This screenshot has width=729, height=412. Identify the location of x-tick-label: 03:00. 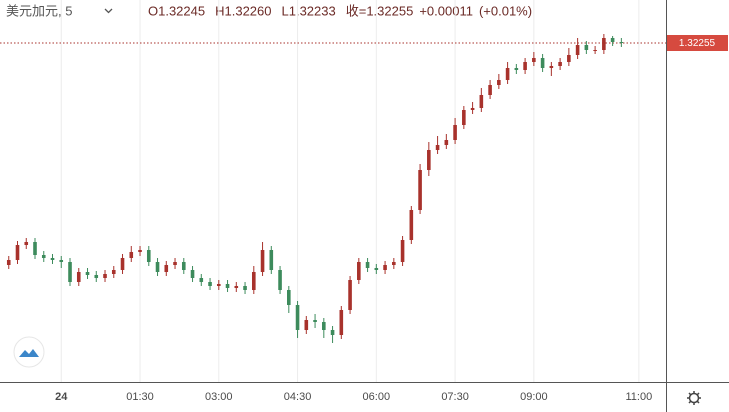
(219, 397).